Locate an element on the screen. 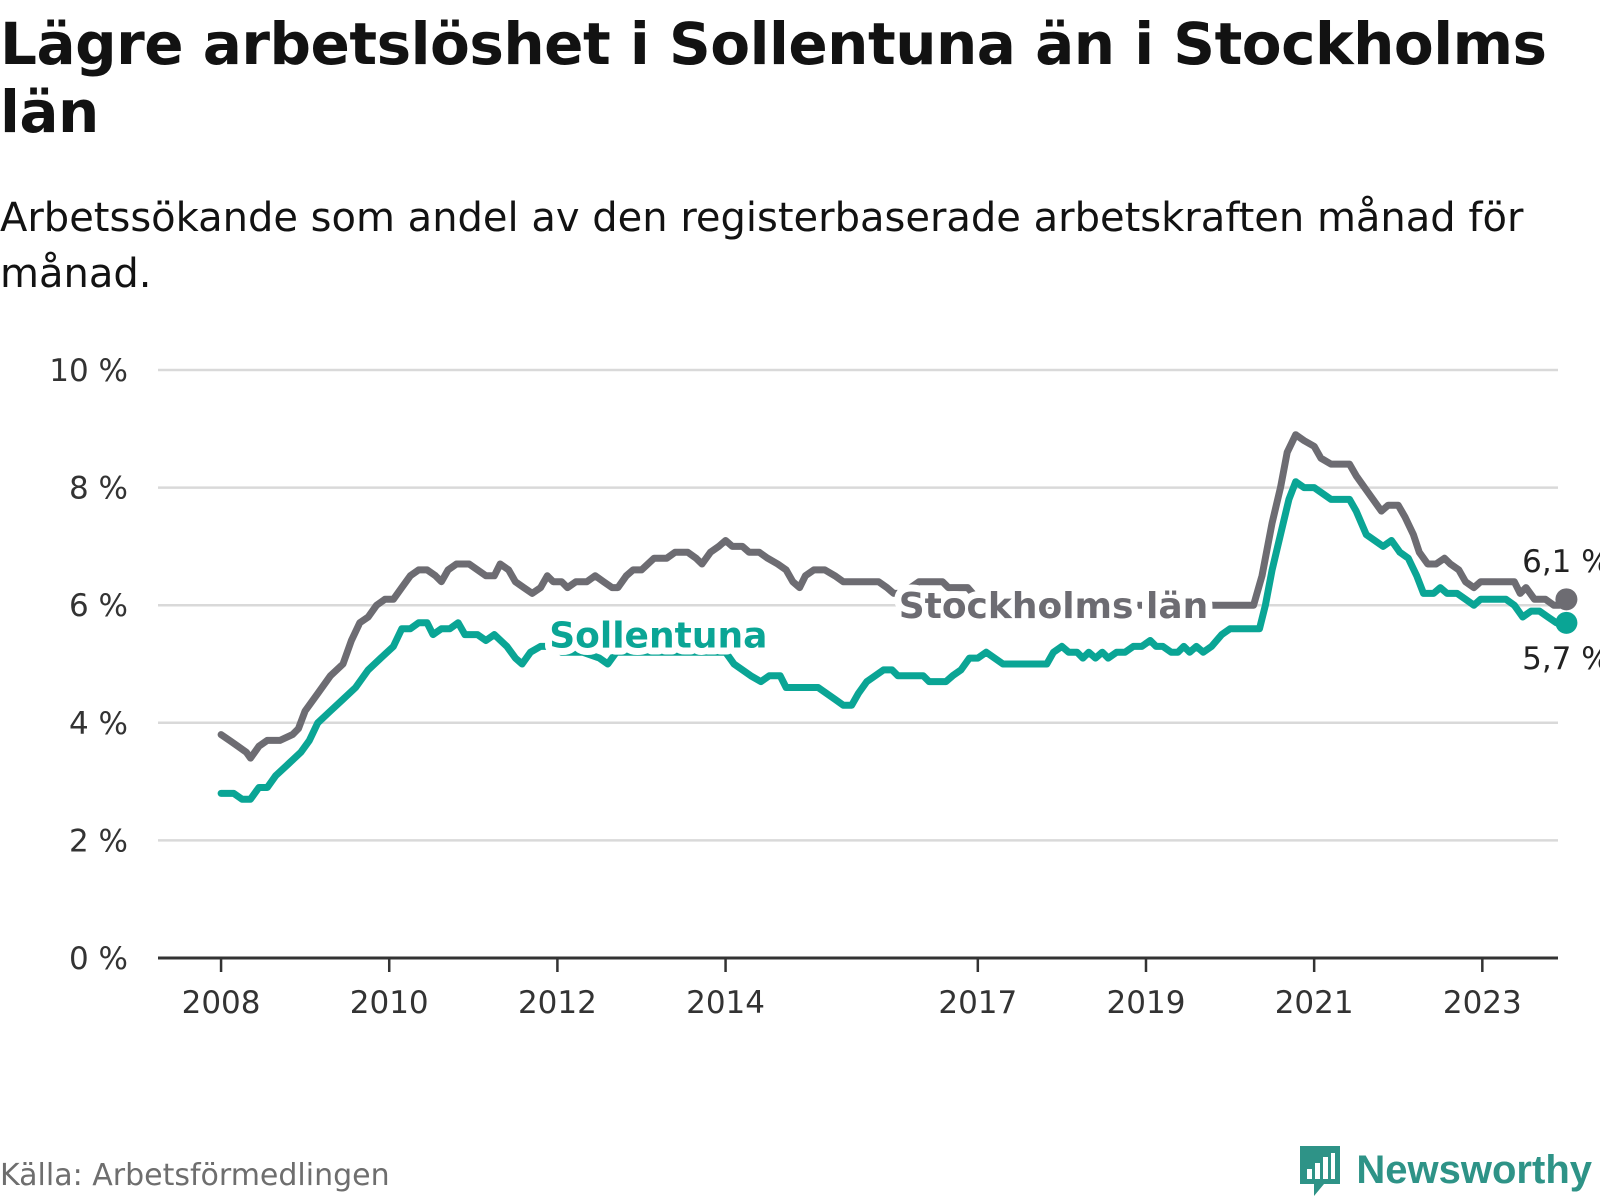 This screenshot has width=1600, height=1200. sollentuna-end-value: 5,7 % is located at coordinates (1561, 659).